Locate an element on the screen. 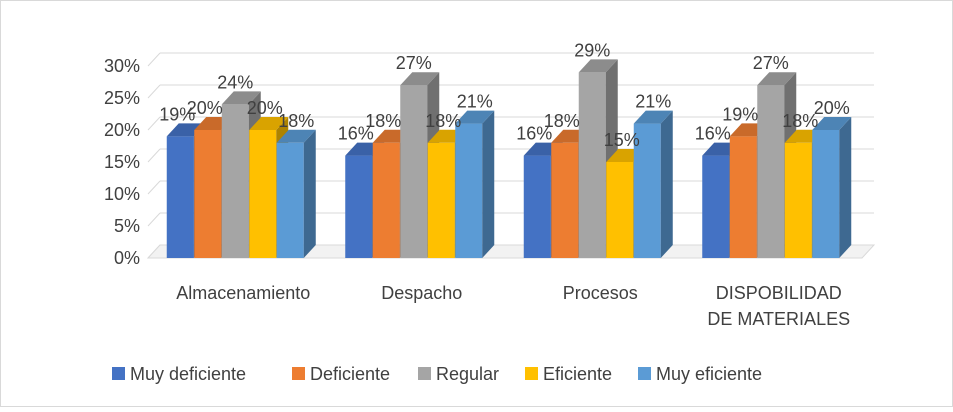  legend-item: Muy eficiente is located at coordinates (700, 374).